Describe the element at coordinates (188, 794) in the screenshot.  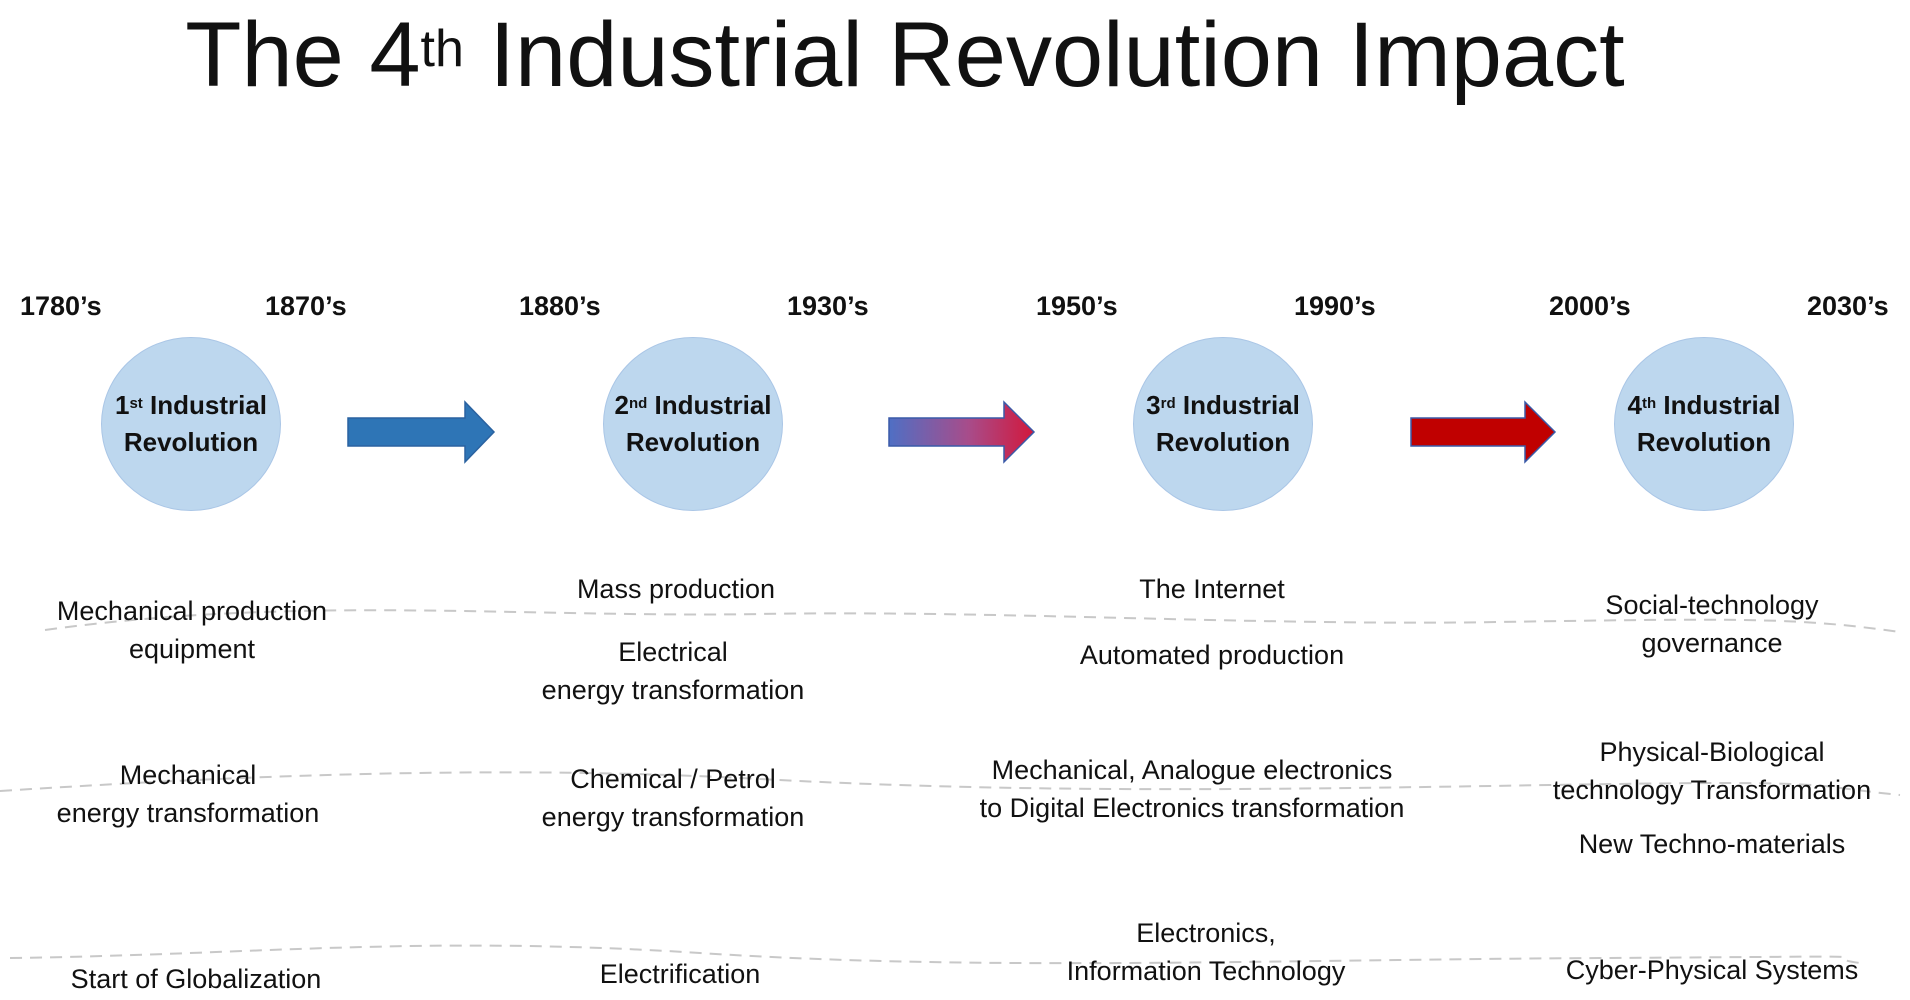
I see `impact-item: Mechanical energy transformation` at that location.